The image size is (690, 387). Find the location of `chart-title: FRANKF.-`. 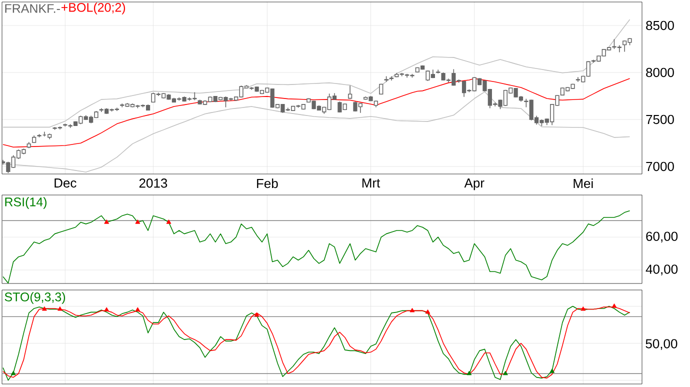

chart-title: FRANKF.- is located at coordinates (32, 8).